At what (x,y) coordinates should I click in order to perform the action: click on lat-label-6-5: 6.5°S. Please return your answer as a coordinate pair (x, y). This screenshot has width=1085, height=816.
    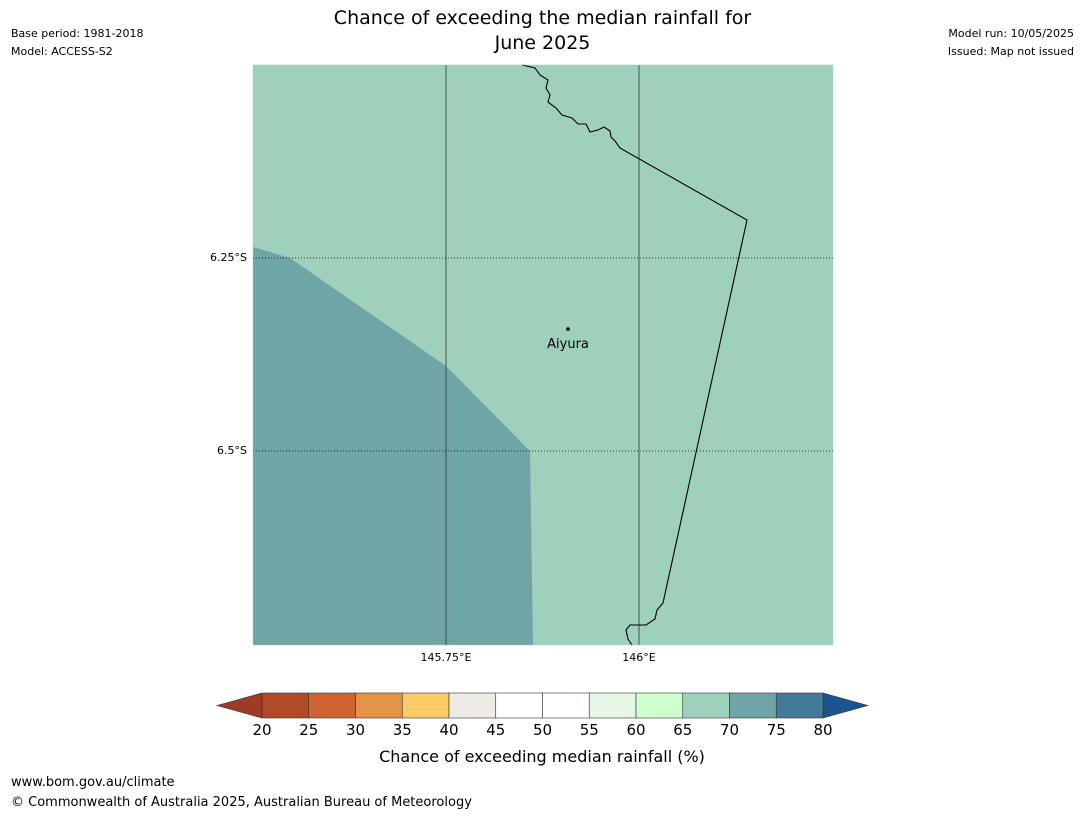
    Looking at the image, I should click on (232, 450).